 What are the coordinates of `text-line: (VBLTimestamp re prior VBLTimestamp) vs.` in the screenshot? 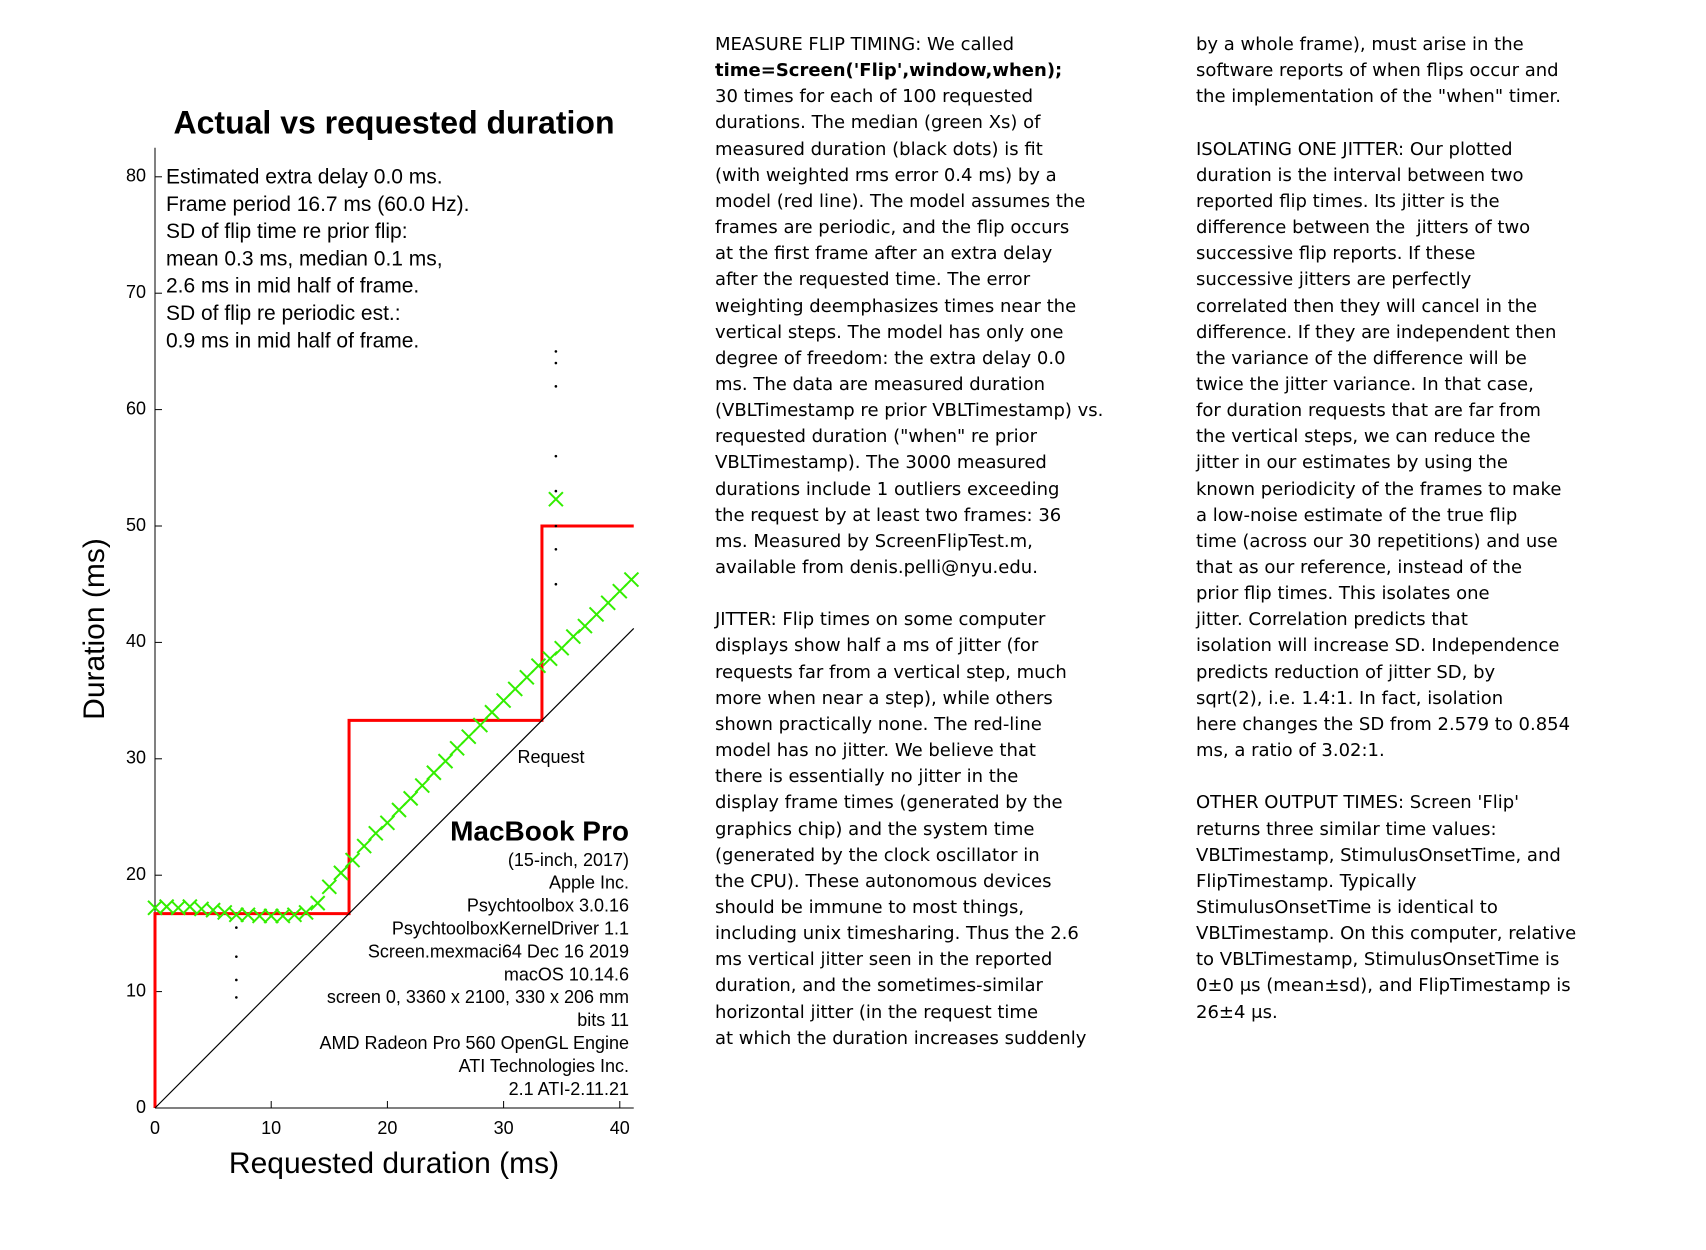 It's located at (909, 411).